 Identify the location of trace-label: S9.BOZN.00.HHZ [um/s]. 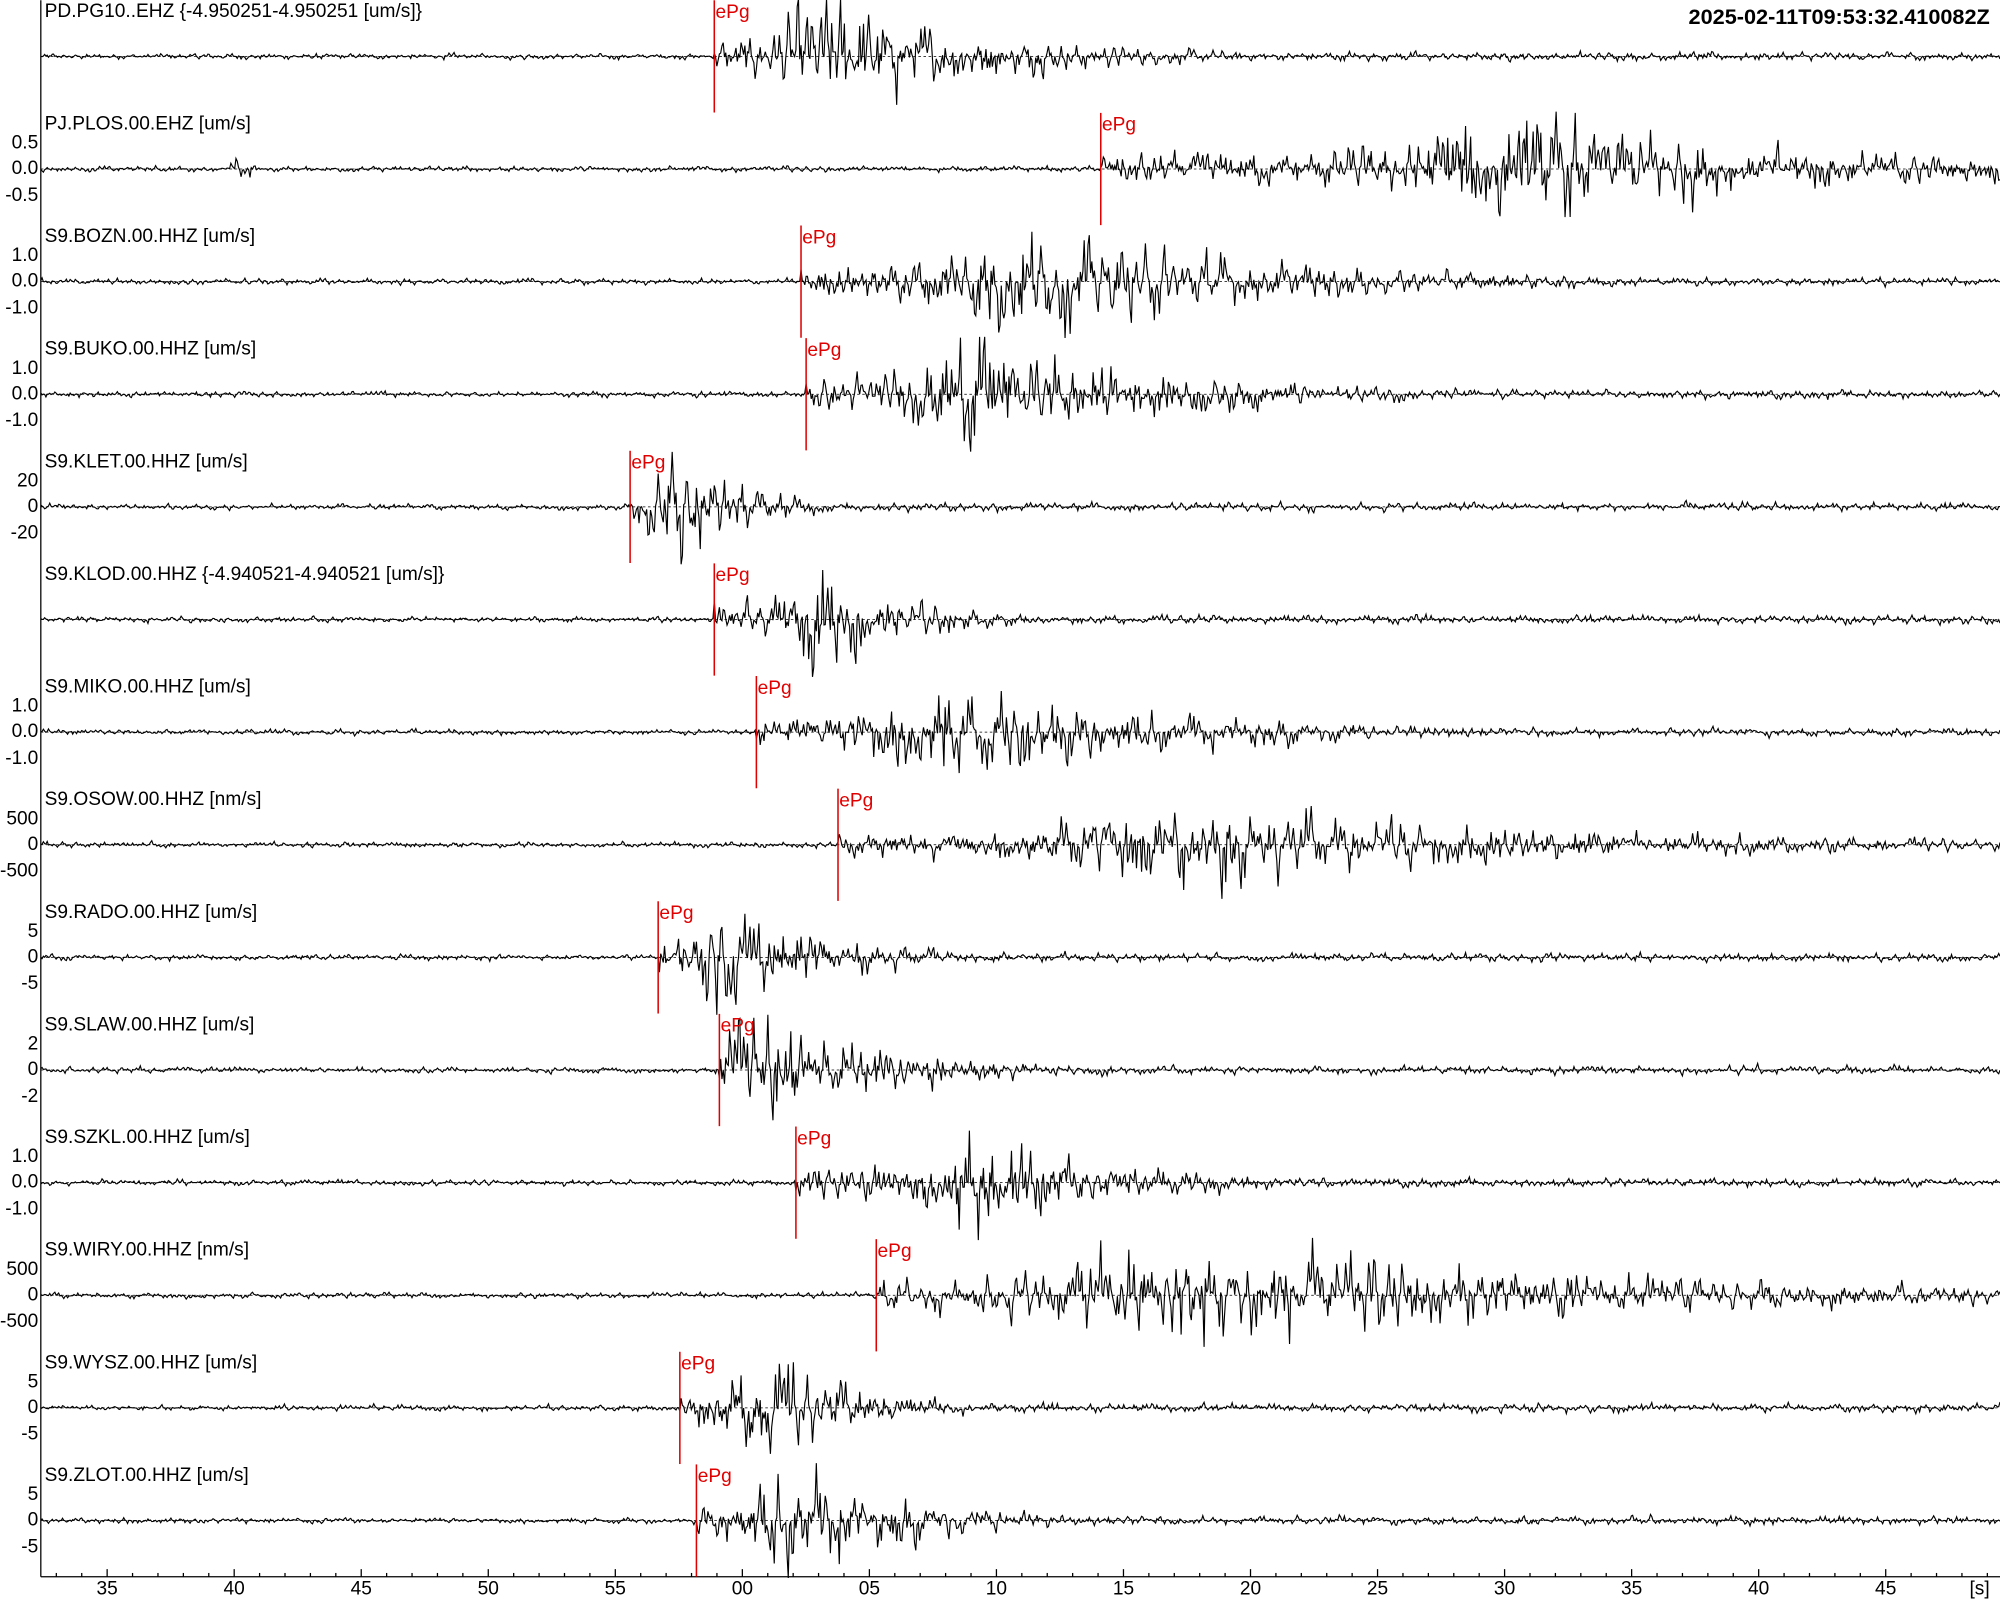
(150, 236).